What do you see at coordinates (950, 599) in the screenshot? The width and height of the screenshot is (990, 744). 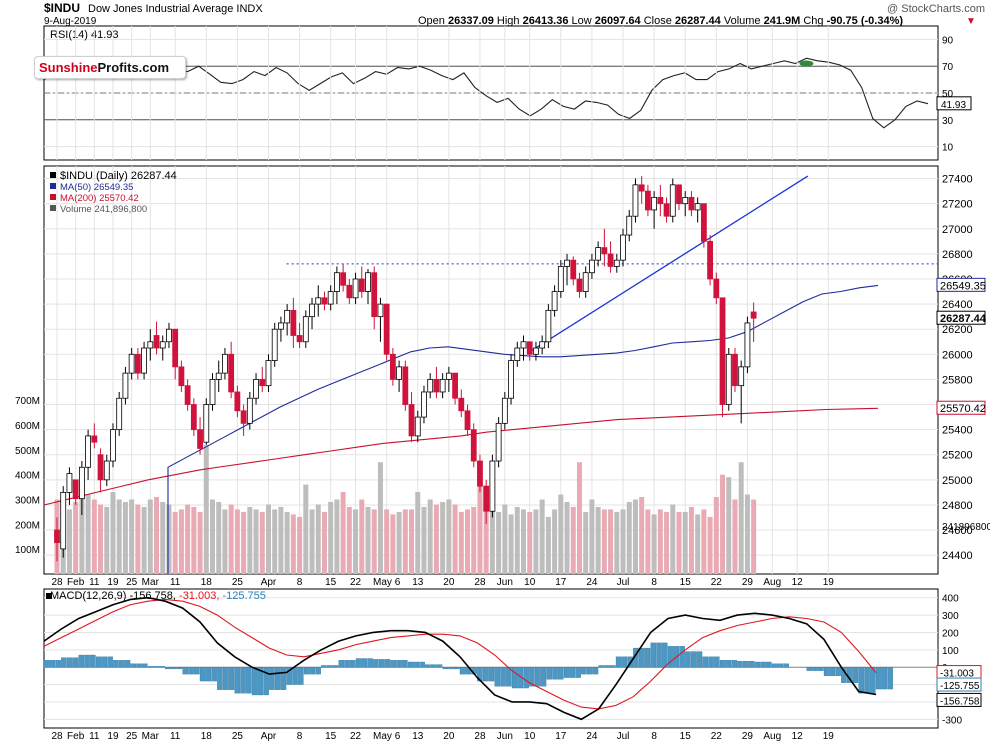 I see `macd-tick-label: 400` at bounding box center [950, 599].